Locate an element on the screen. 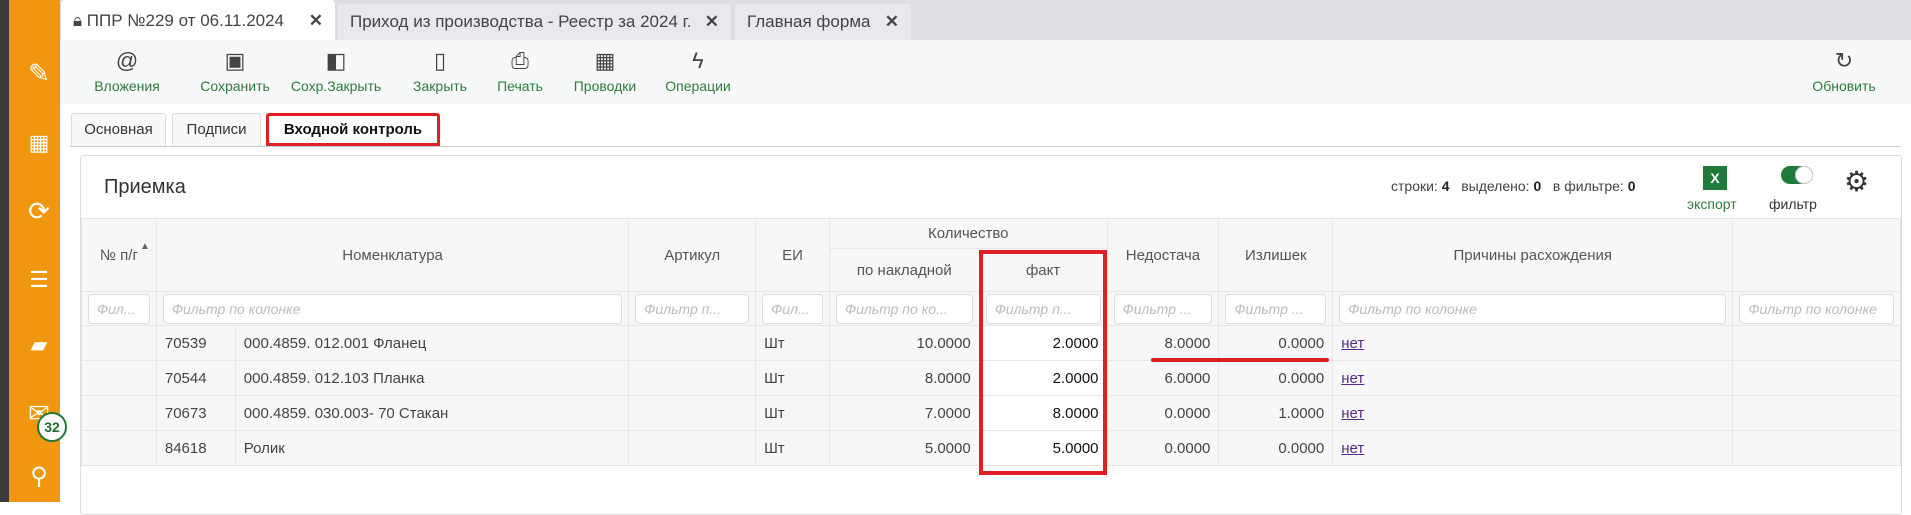 Image resolution: width=1911 pixels, height=515 pixels. filter-article is located at coordinates (692, 308).